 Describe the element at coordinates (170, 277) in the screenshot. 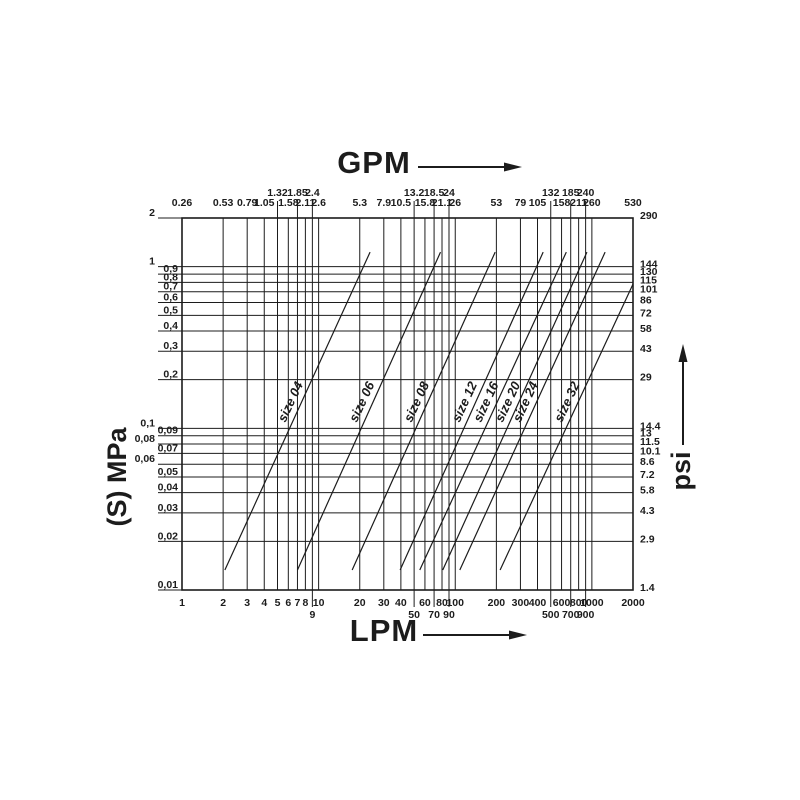

I see `left-tick-label: 0,8` at that location.